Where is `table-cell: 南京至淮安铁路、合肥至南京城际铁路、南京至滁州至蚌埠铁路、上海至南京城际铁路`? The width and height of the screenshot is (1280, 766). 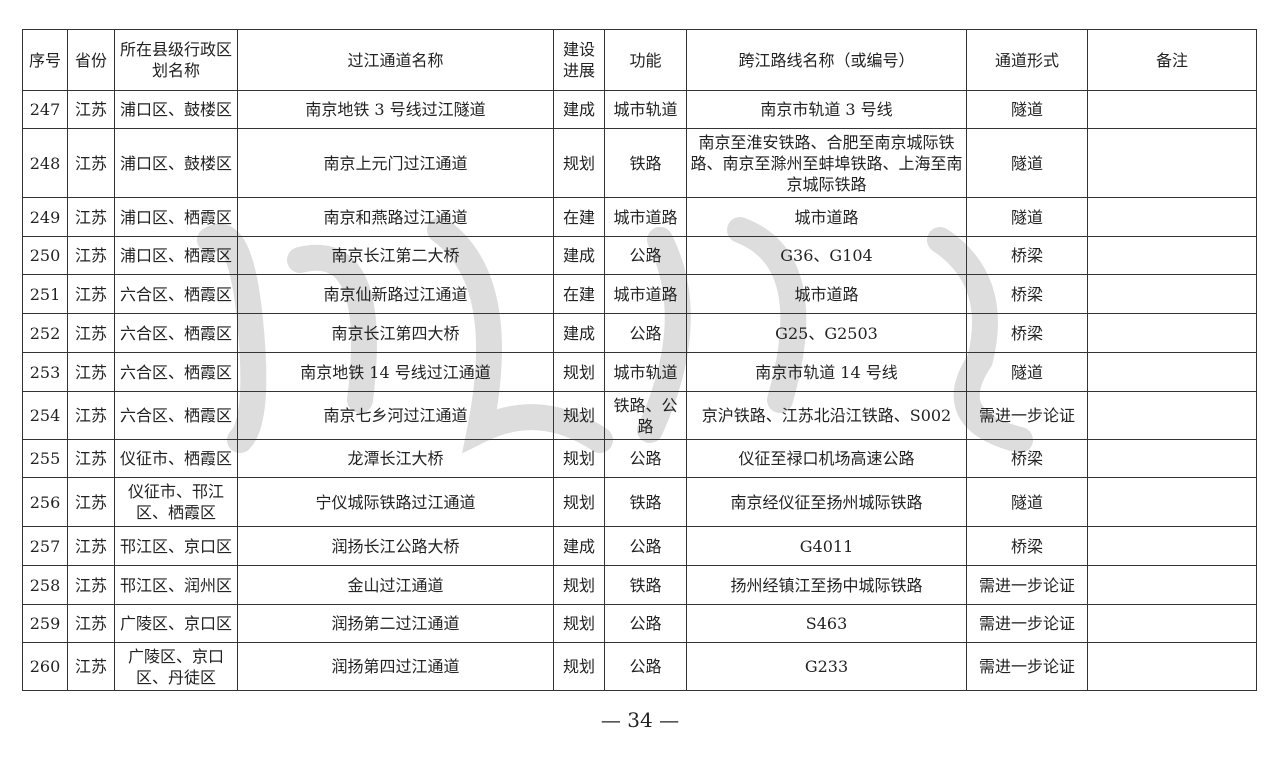 table-cell: 南京至淮安铁路、合肥至南京城际铁路、南京至滁州至蚌埠铁路、上海至南京城际铁路 is located at coordinates (826, 163).